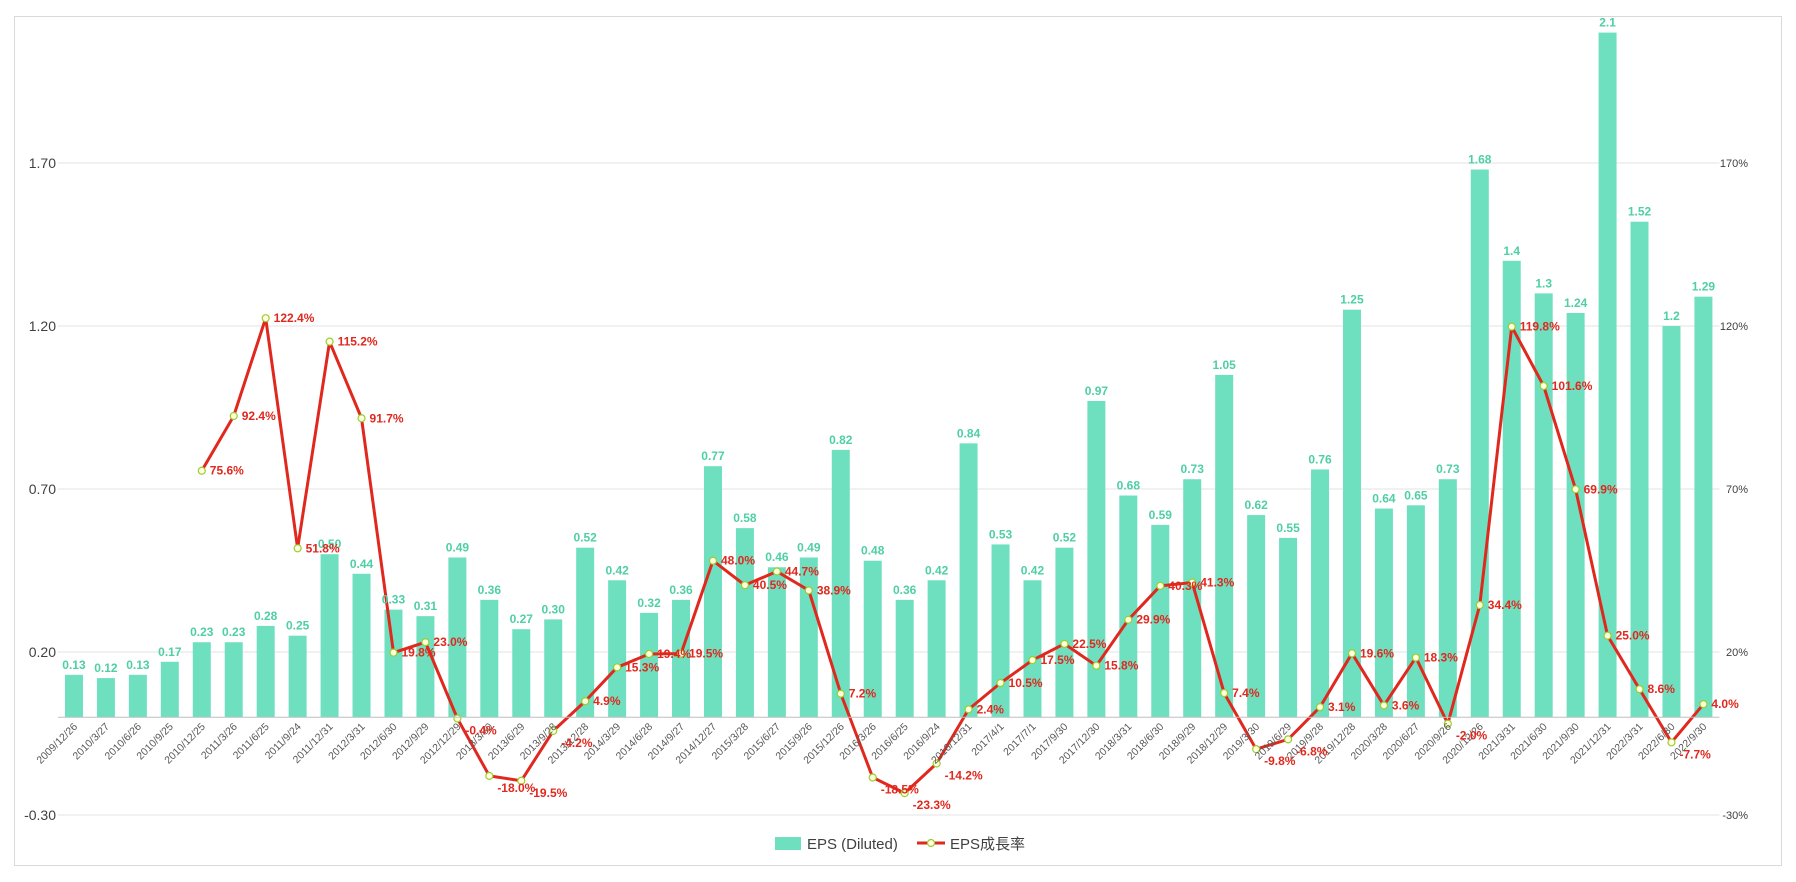  What do you see at coordinates (426, 606) in the screenshot?
I see `bar-value-label: 0.31` at bounding box center [426, 606].